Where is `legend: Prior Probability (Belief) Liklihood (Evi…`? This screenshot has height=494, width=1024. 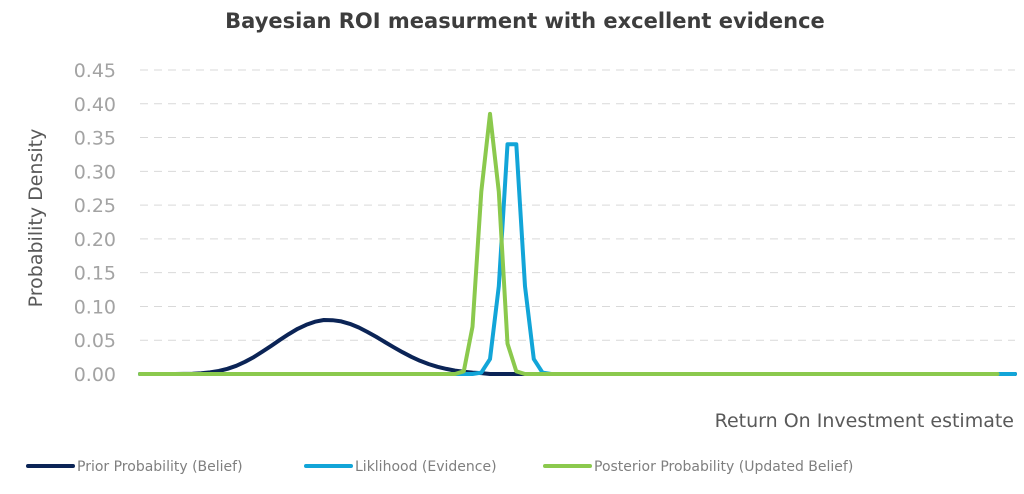 legend: Prior Probability (Belief) Liklihood (Evi… is located at coordinates (439, 467).